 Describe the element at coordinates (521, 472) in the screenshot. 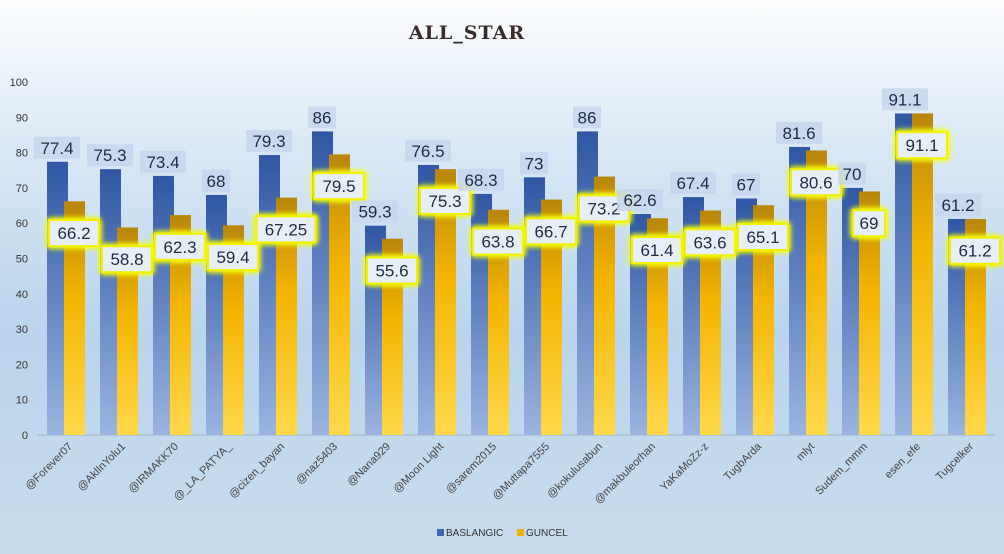

I see `x-category-label: @Muttapa7555` at that location.